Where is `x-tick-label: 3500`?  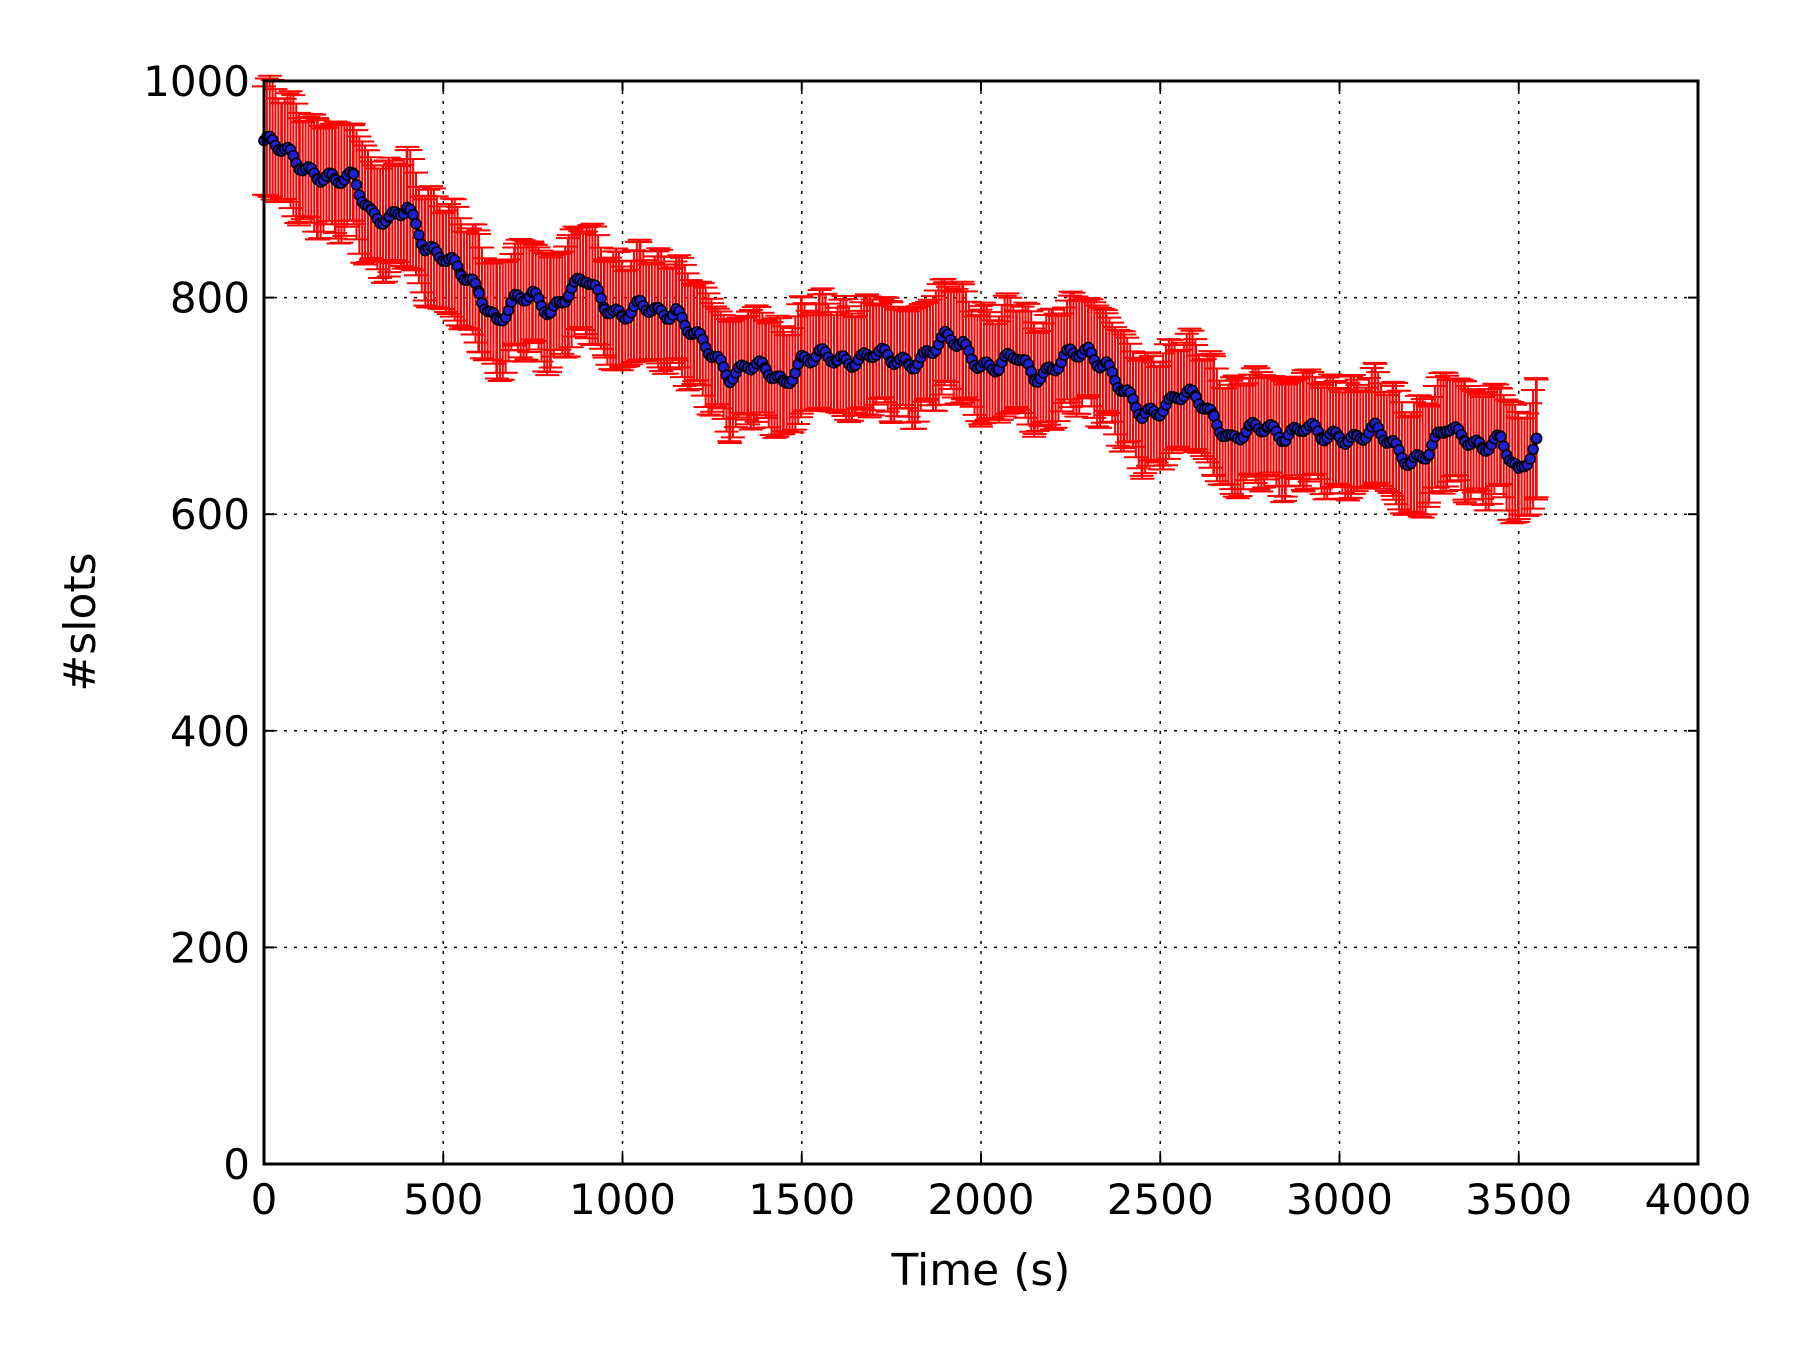
x-tick-label: 3500 is located at coordinates (1518, 1199).